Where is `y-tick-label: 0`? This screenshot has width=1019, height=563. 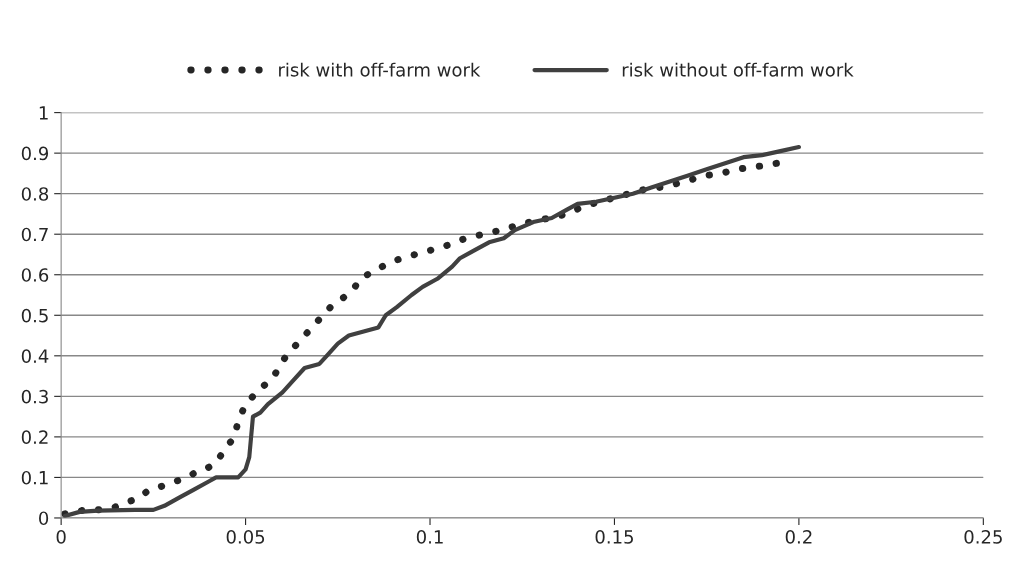
y-tick-label: 0 is located at coordinates (44, 518).